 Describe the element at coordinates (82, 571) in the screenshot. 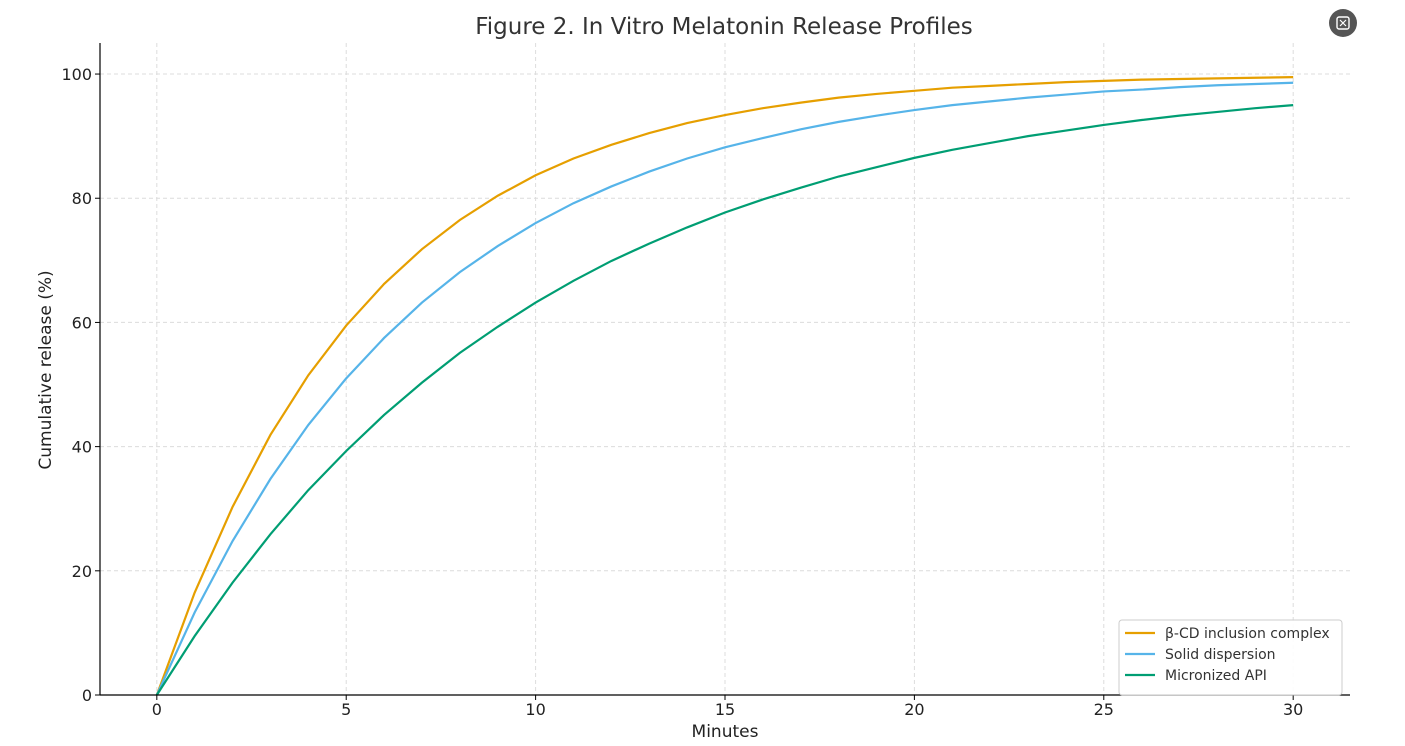

I see `y-tick-label-1: 20` at that location.